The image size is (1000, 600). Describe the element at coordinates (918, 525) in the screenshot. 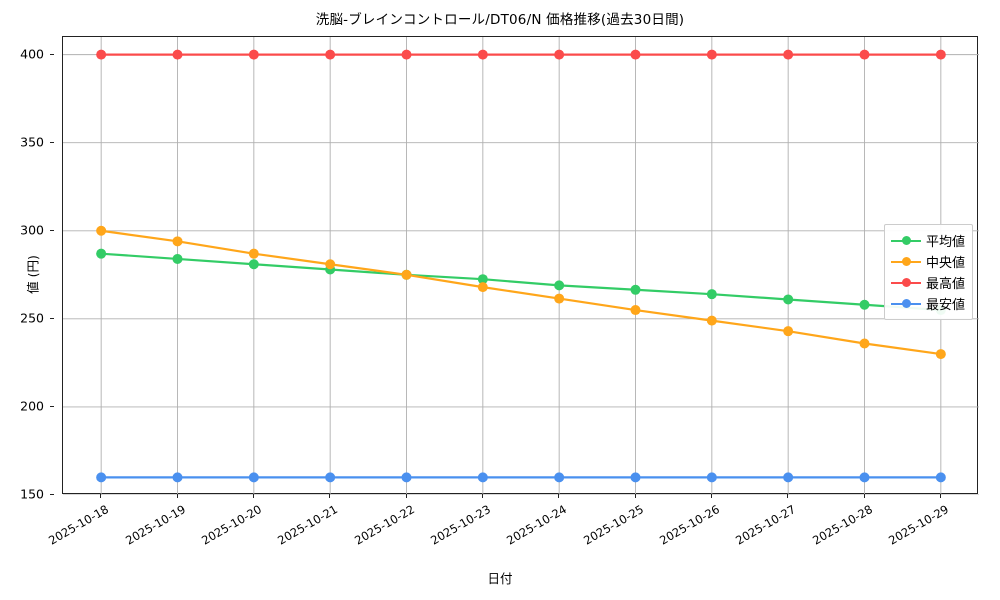

I see `x-tick-label: 2025-10-29` at that location.